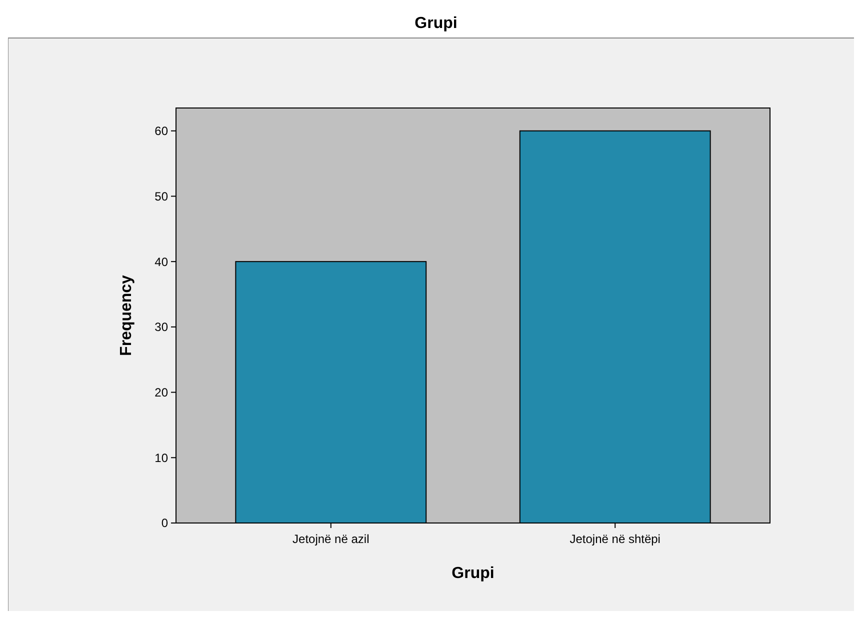 The height and width of the screenshot is (619, 862). I want to click on y-tick-label: 60, so click(161, 131).